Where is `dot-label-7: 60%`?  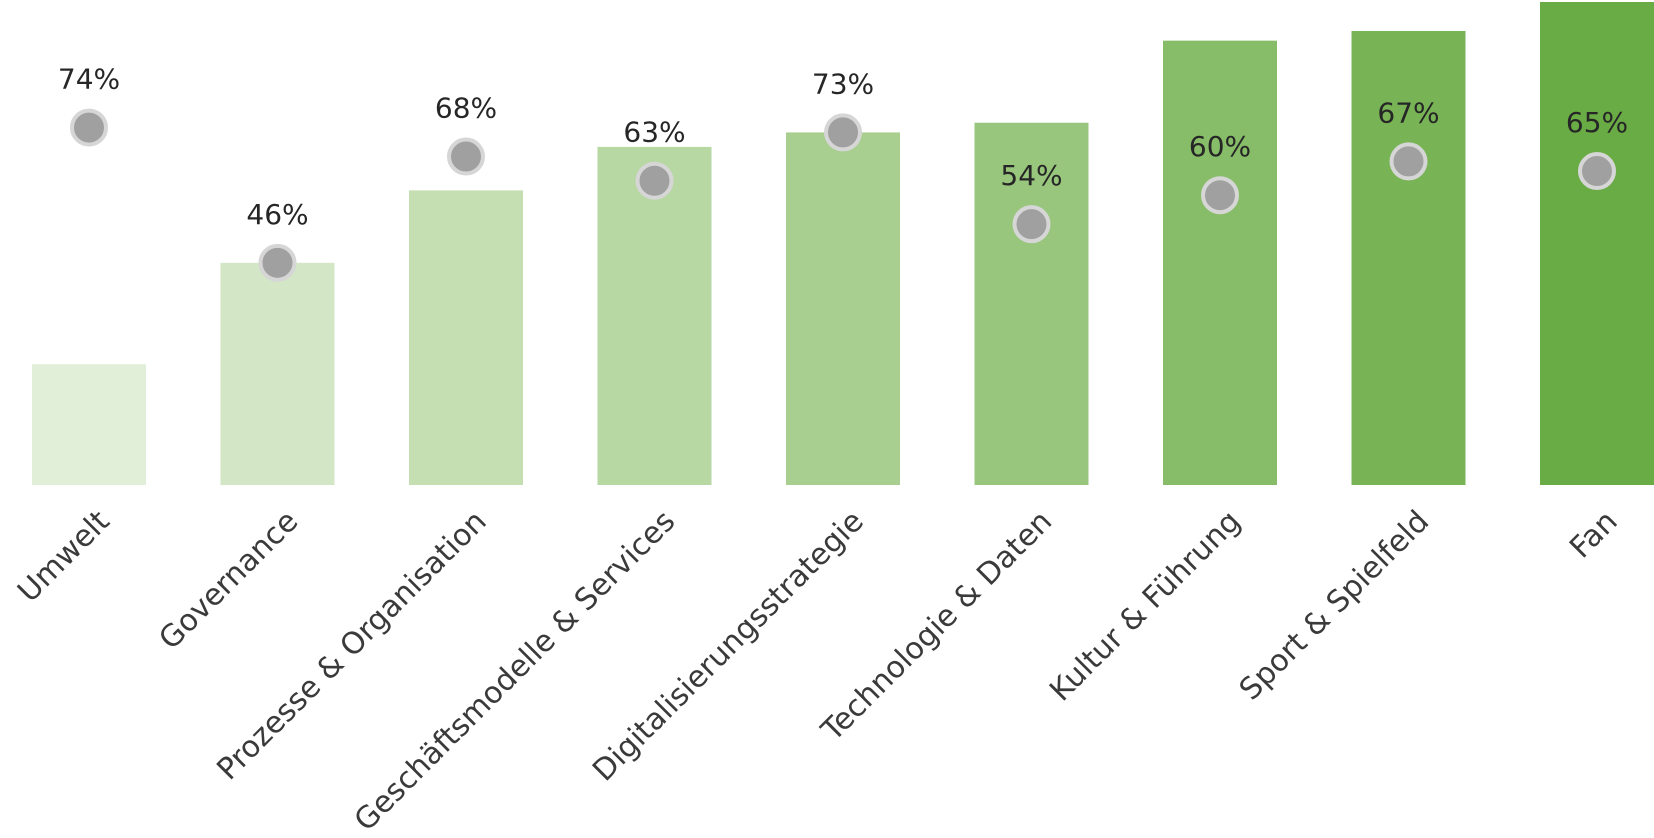
dot-label-7: 60% is located at coordinates (1220, 146).